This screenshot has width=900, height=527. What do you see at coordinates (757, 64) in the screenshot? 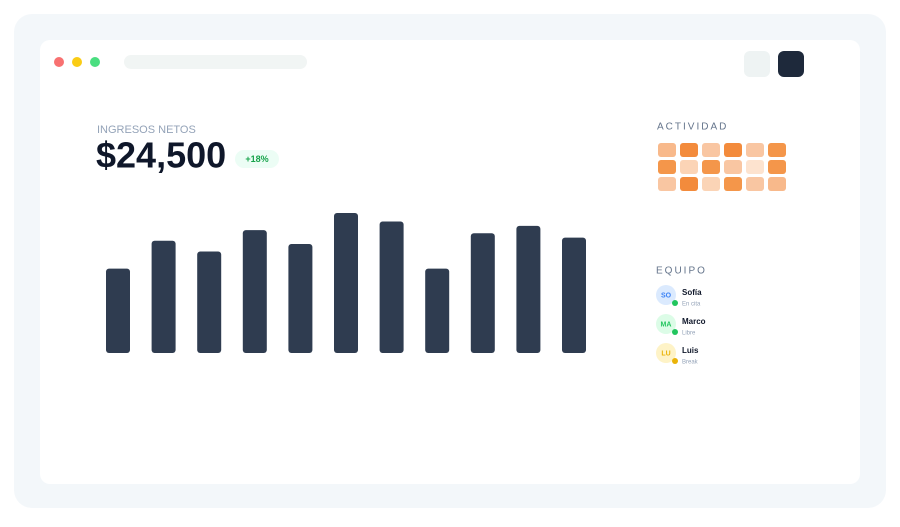
I see `light-button` at bounding box center [757, 64].